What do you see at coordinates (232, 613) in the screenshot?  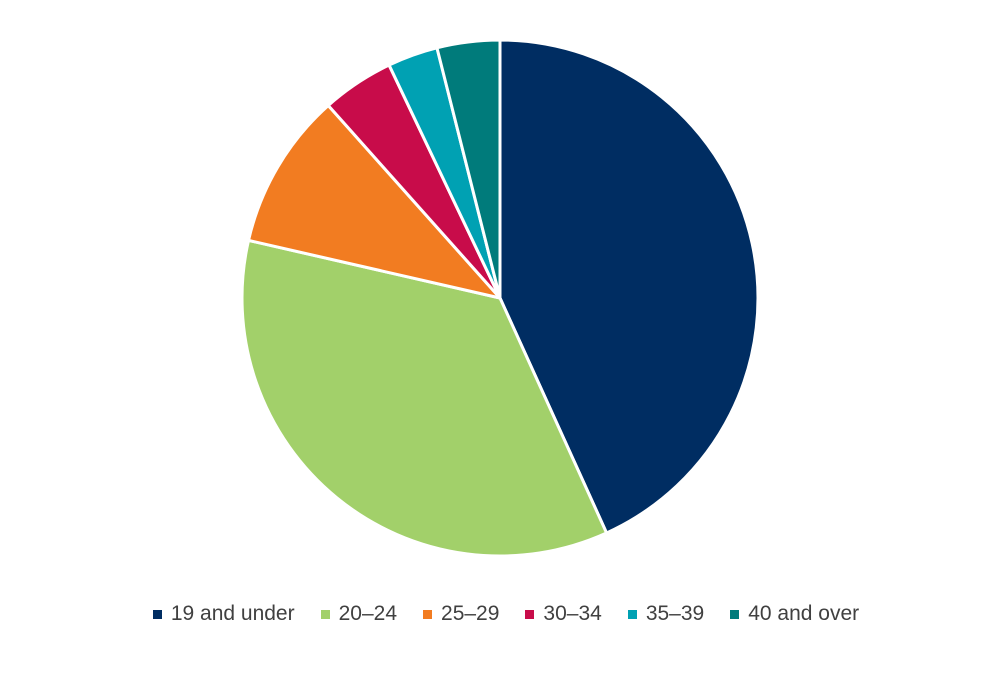 I see `legend-label-19-and-under: 19 and under` at bounding box center [232, 613].